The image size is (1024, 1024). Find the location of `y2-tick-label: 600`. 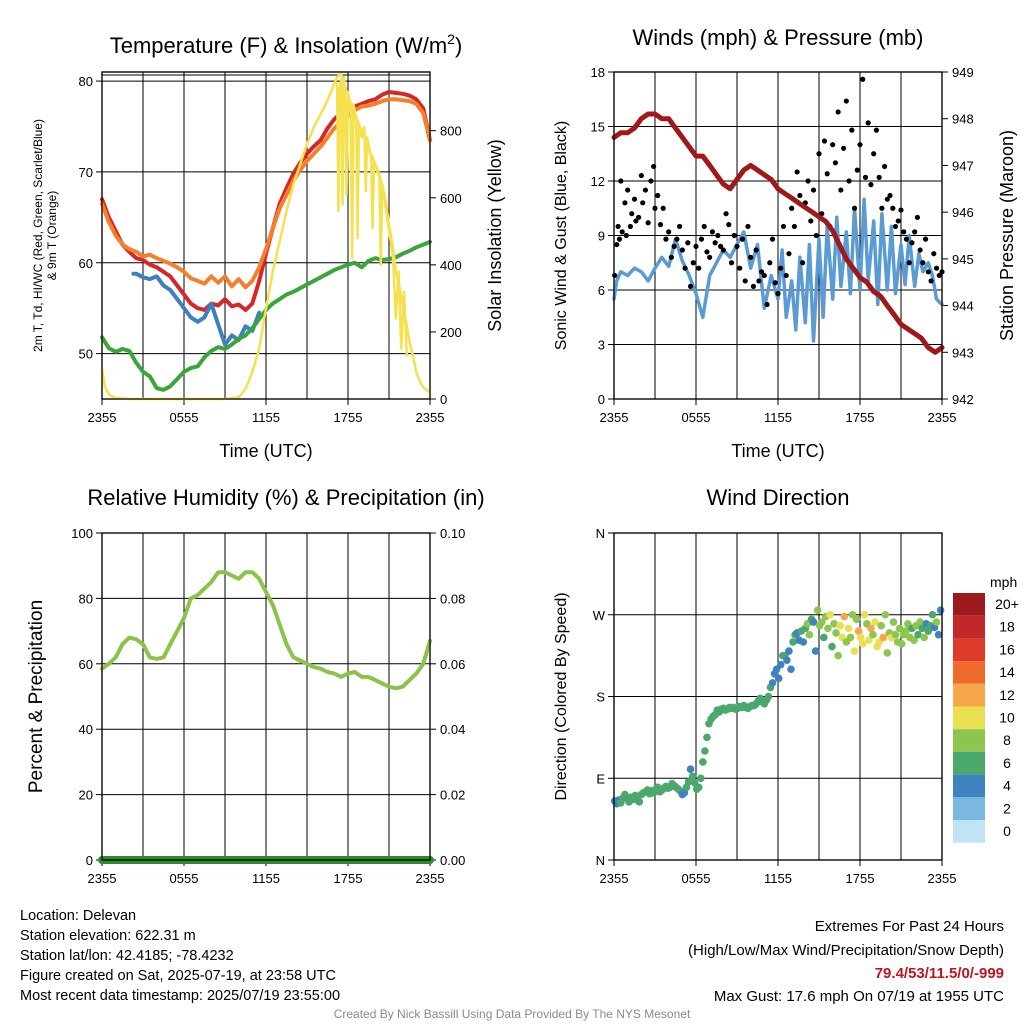

y2-tick-label: 600 is located at coordinates (451, 198).